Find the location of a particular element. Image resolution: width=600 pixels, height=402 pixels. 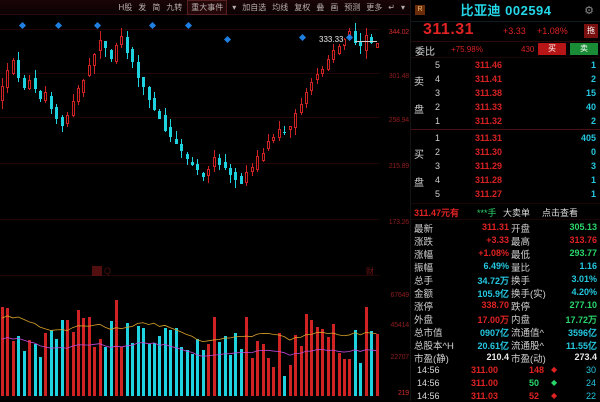

big-order-type: 大卖单 is located at coordinates (517, 213).